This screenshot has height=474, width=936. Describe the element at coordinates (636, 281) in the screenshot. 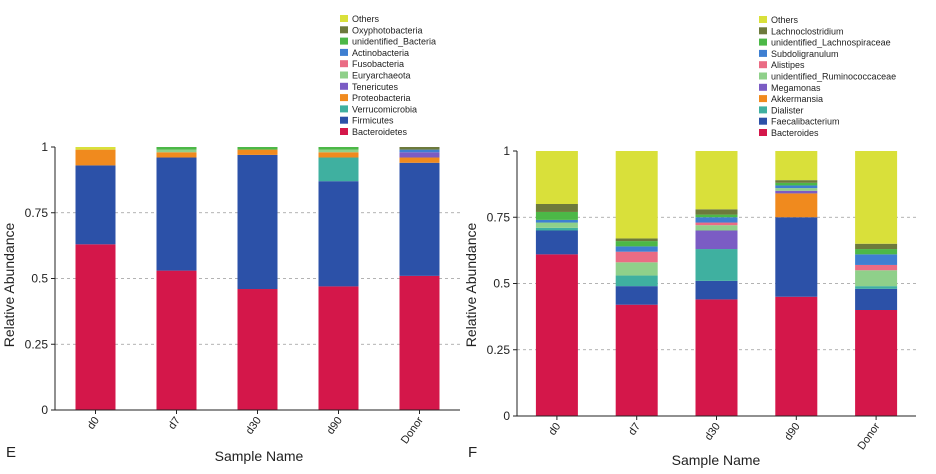

I see `bar-f-d7-Dialister` at that location.